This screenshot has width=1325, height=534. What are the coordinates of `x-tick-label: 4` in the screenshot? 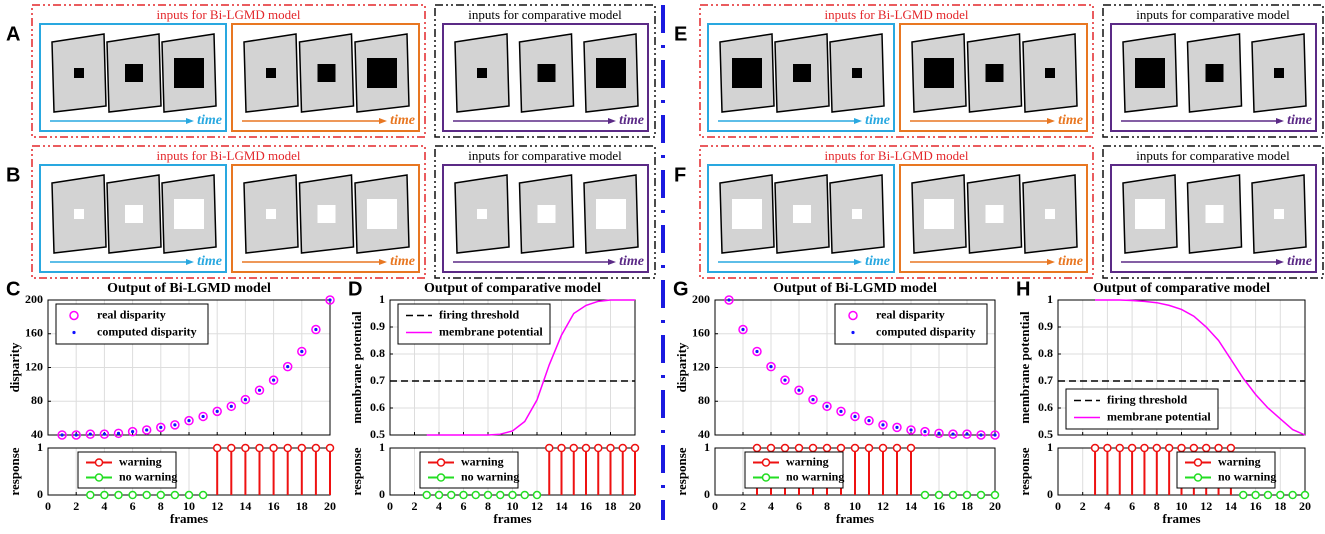 It's located at (771, 506).